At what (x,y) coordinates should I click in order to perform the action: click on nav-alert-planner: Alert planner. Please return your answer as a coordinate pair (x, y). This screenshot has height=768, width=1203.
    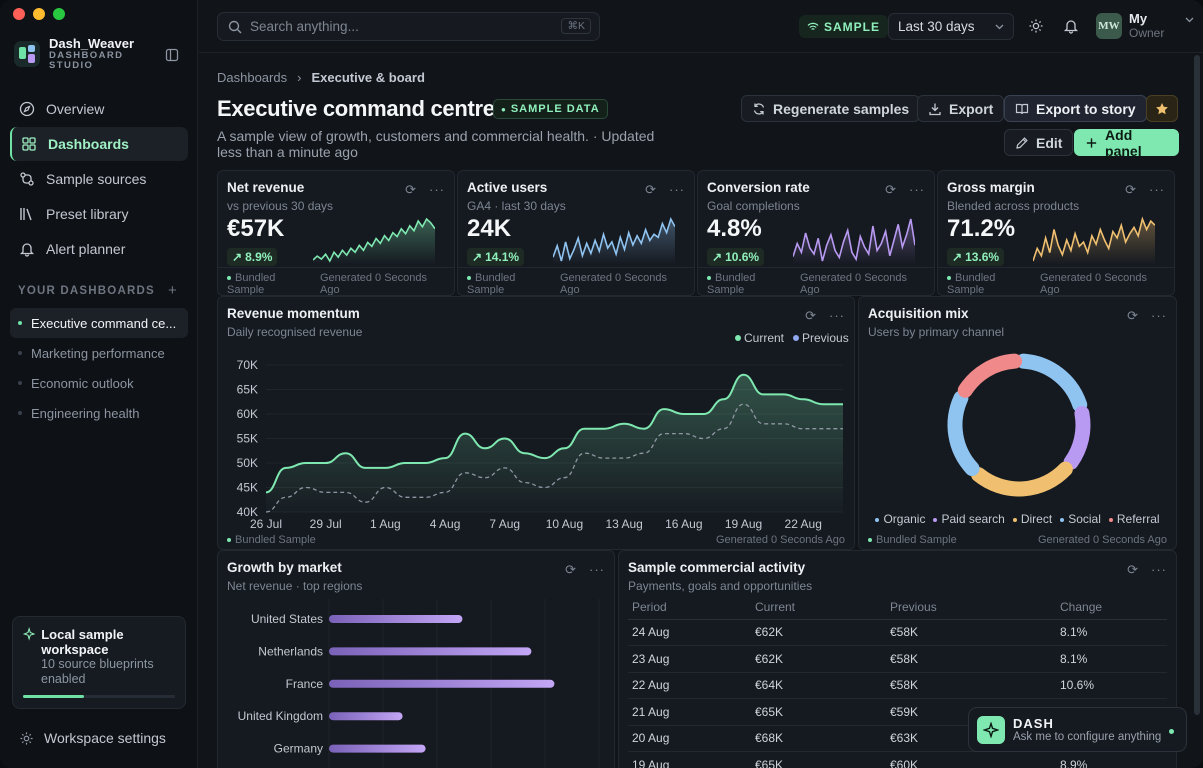
    Looking at the image, I should click on (99, 249).